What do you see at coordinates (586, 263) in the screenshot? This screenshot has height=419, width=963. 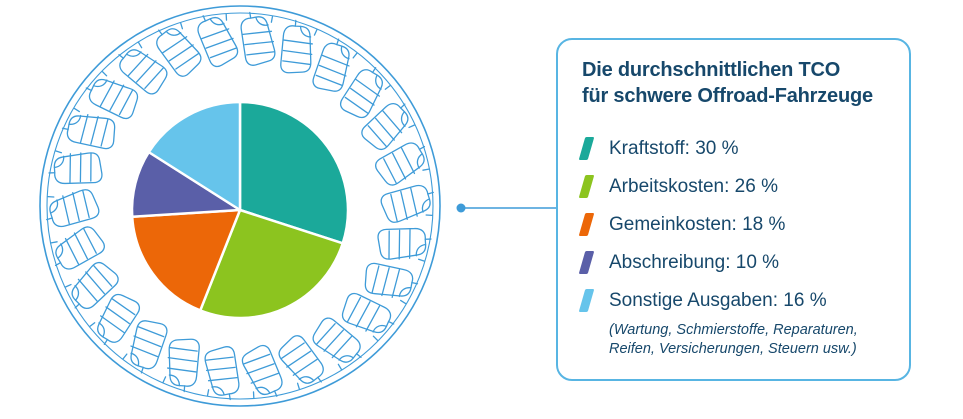 I see `legend-marker-abschreibung` at bounding box center [586, 263].